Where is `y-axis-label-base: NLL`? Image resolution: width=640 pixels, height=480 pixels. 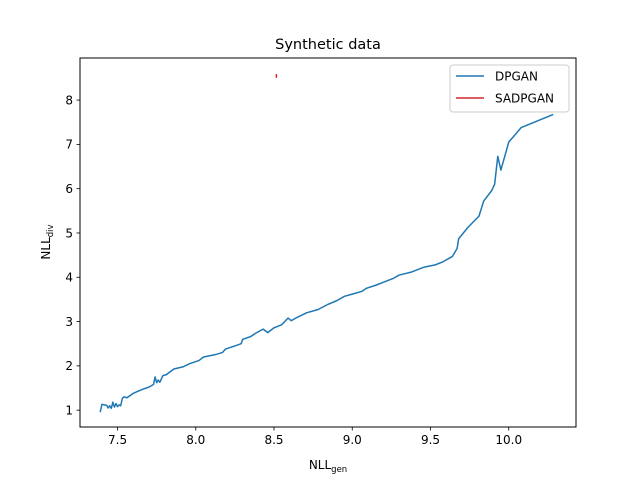
y-axis-label-base: NLL is located at coordinates (46, 248).